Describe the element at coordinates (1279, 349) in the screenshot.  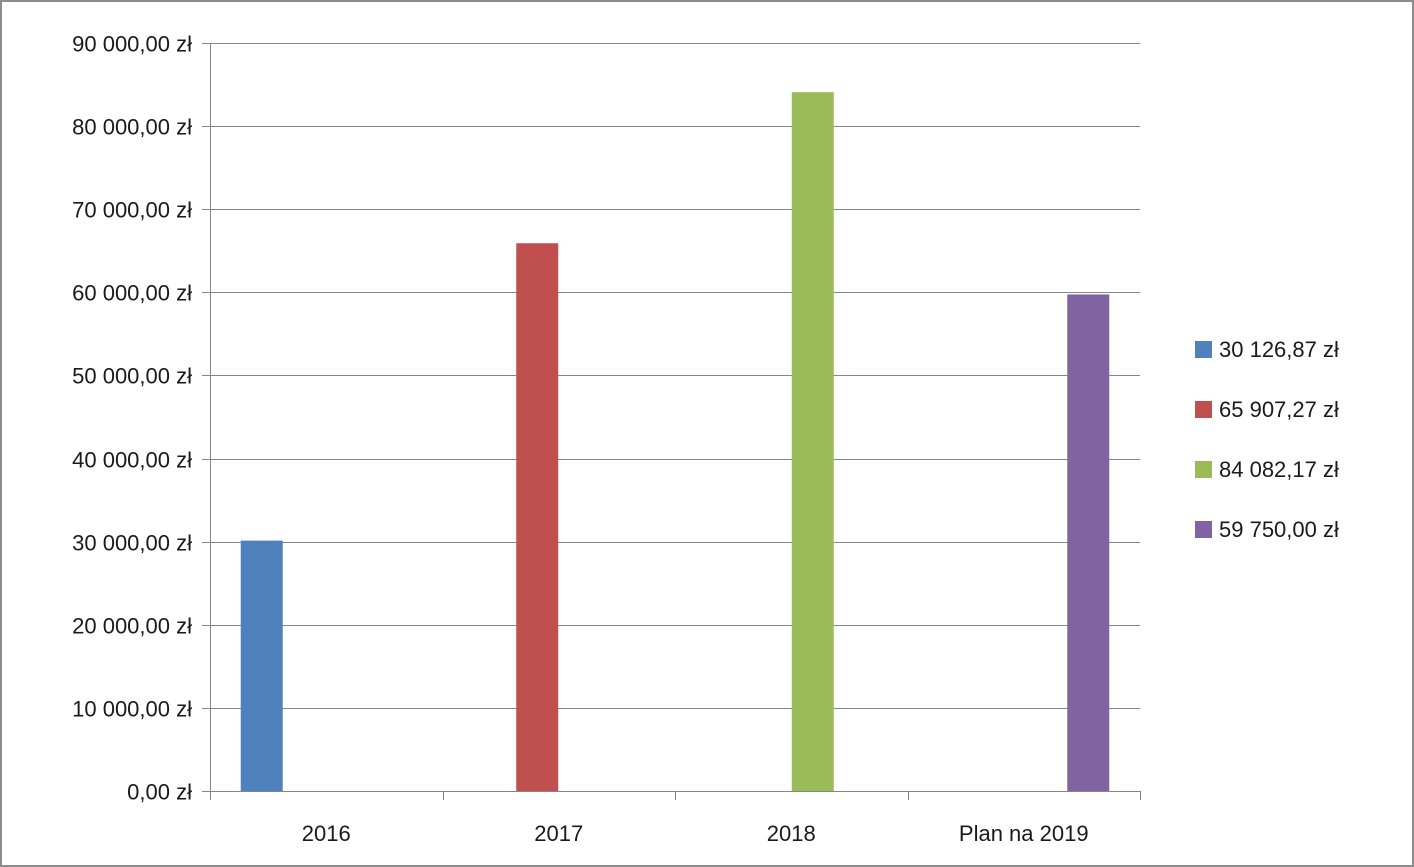
I see `legend-label: 30 126,87 zł` at that location.